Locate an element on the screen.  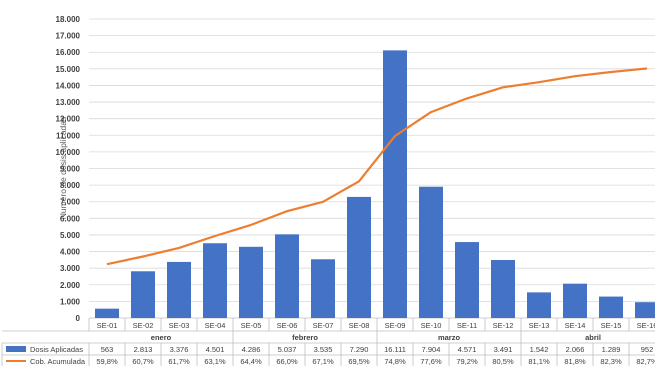
table-value: 3.491 is located at coordinates (503, 349).